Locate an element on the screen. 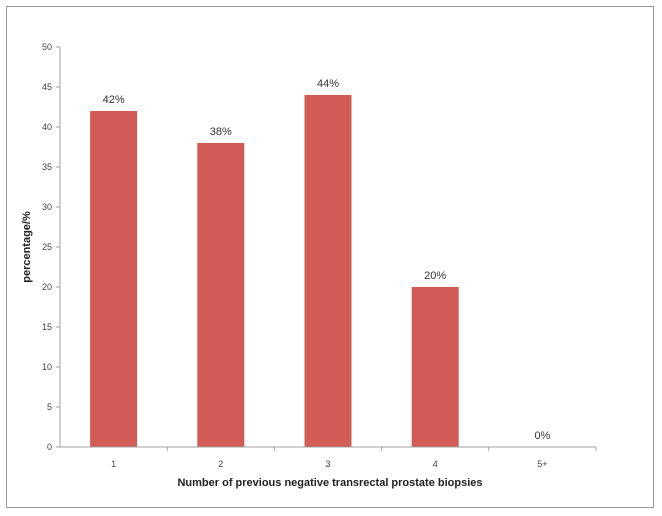  y-axis-ticks: 0 5 10 15 20 25 30 35 40 45 50 is located at coordinates (51, 247).